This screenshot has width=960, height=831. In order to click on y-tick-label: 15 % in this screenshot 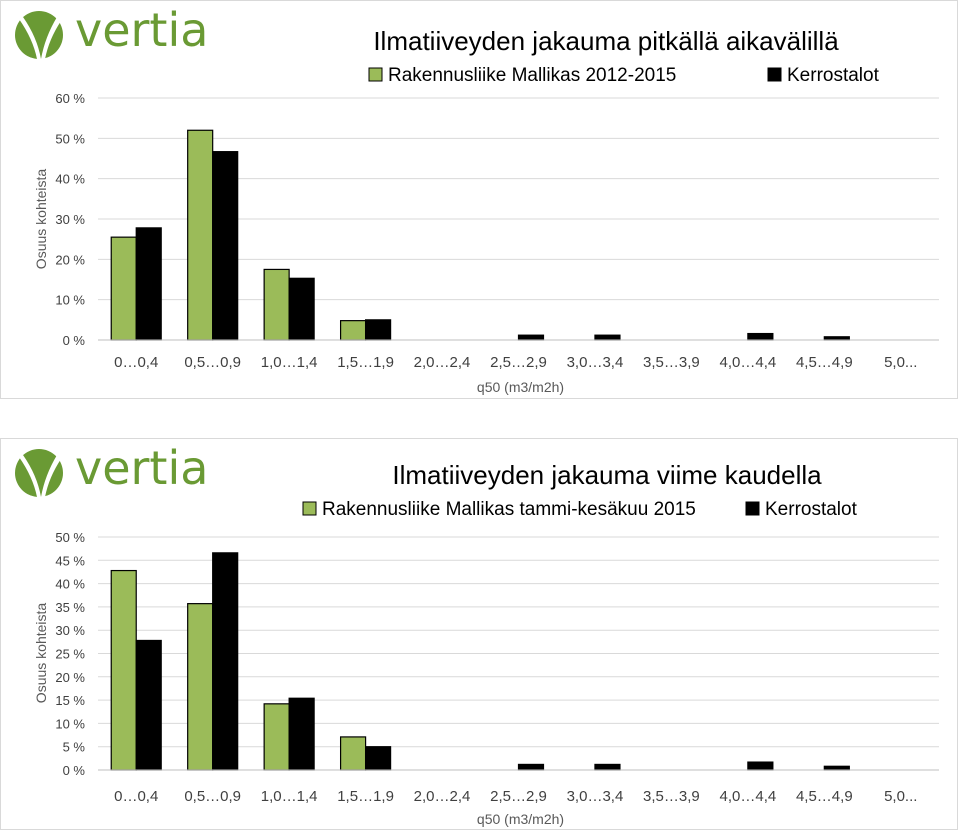, I will do `click(70, 700)`.